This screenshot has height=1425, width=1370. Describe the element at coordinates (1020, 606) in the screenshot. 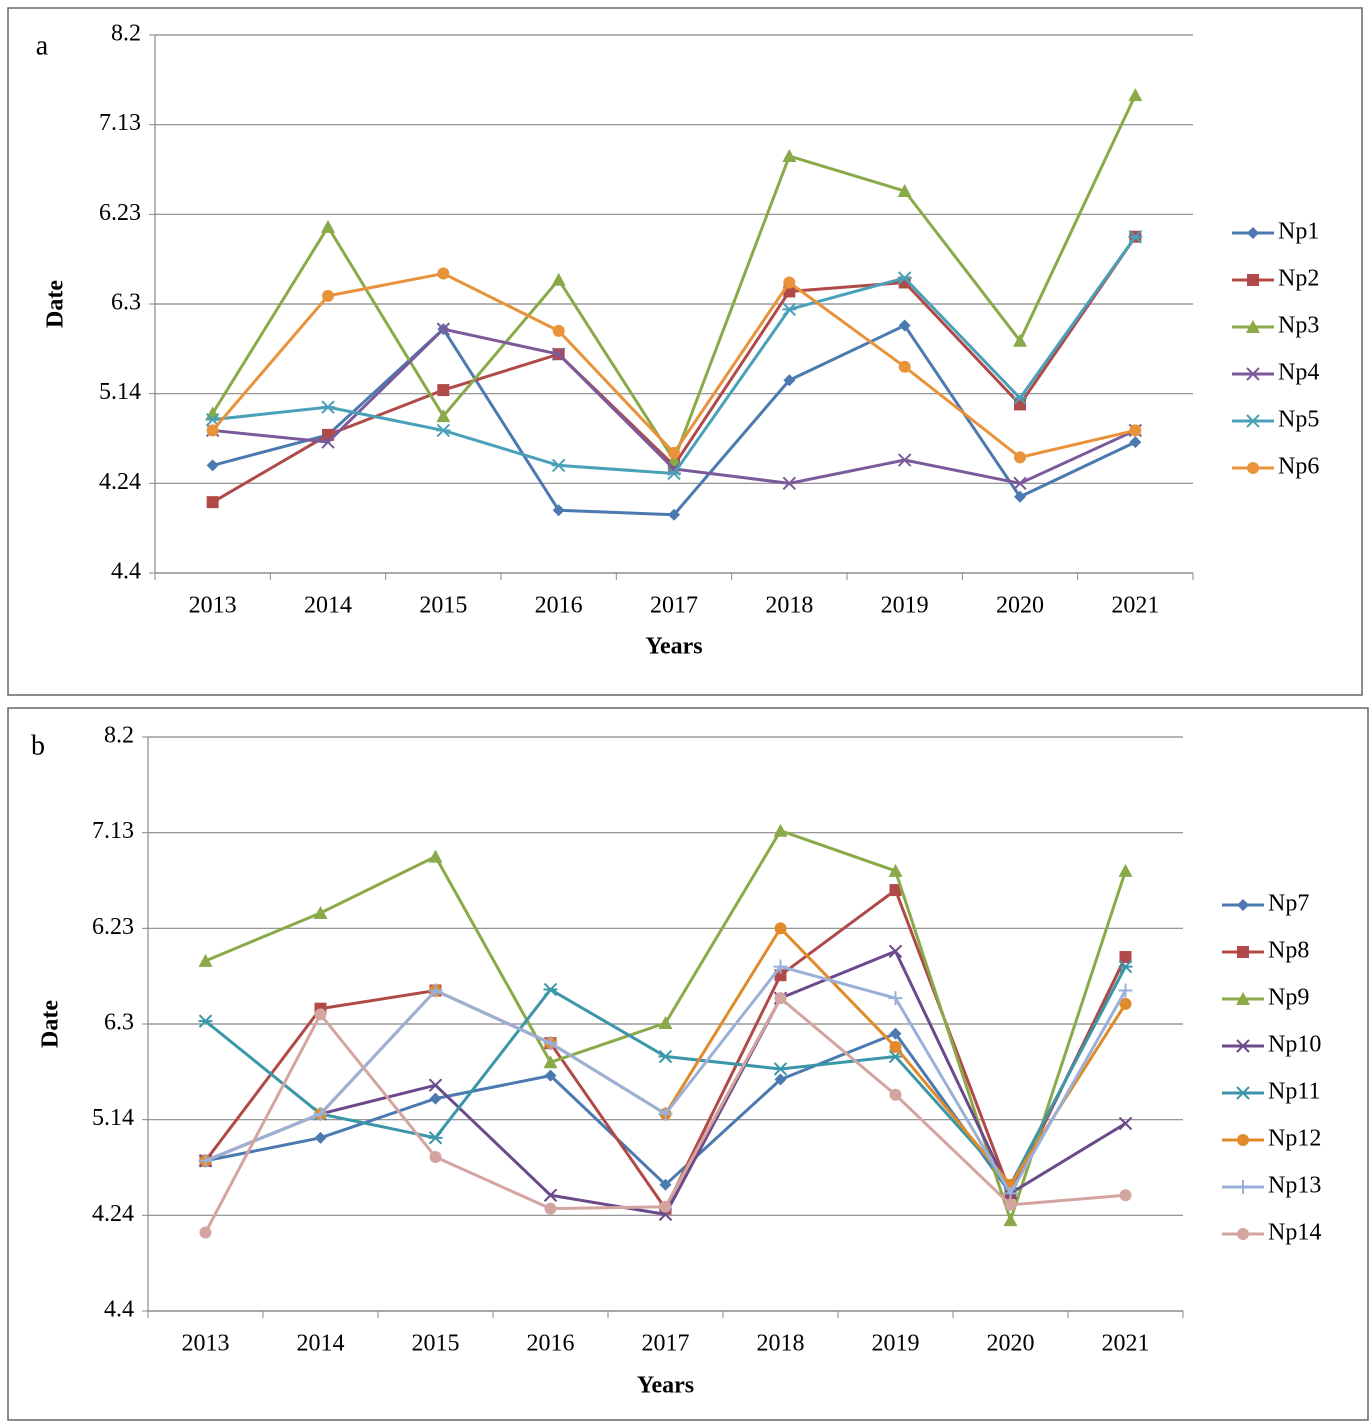

I see `x-tick-label: 2020` at that location.